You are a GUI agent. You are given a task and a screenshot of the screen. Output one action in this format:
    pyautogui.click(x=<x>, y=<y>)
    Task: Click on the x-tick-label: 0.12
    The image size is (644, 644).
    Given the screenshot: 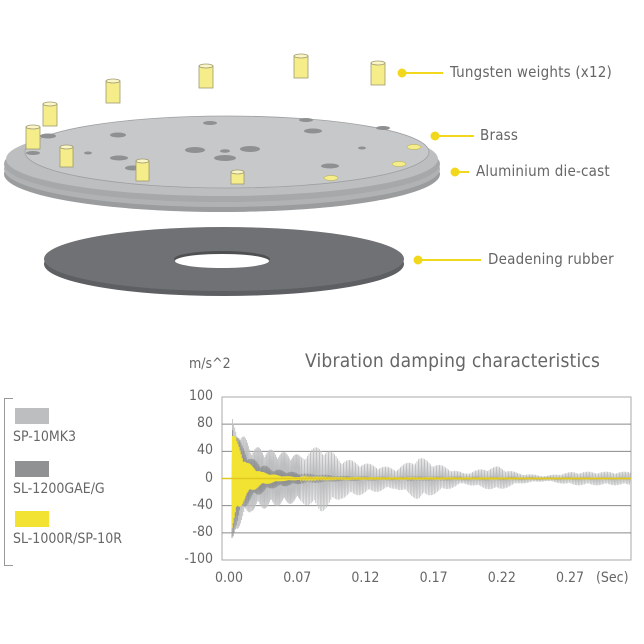 What is the action you would take?
    pyautogui.click(x=365, y=578)
    